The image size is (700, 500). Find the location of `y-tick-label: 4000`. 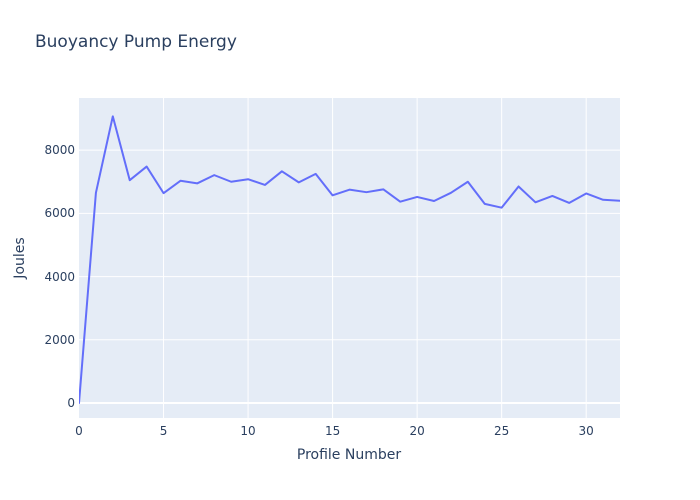

y-tick-label: 4000 is located at coordinates (59, 276).